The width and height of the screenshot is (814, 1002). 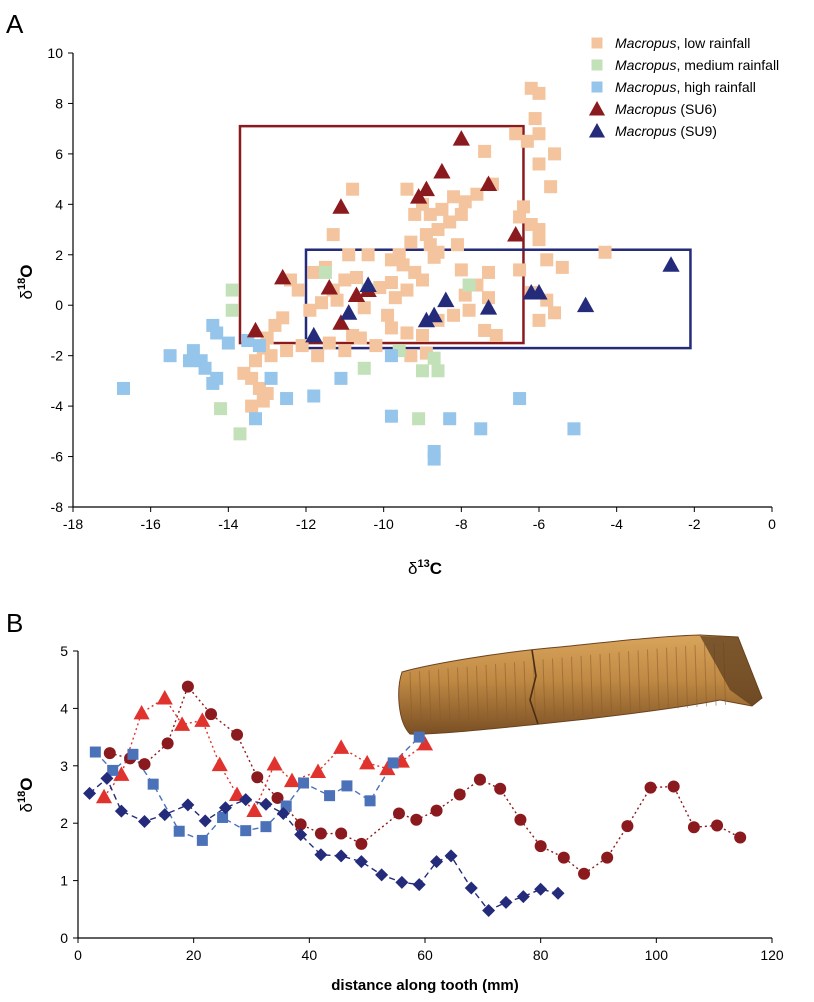 What do you see at coordinates (55, 53) in the screenshot?
I see `a-y-tick-label: 10` at bounding box center [55, 53].